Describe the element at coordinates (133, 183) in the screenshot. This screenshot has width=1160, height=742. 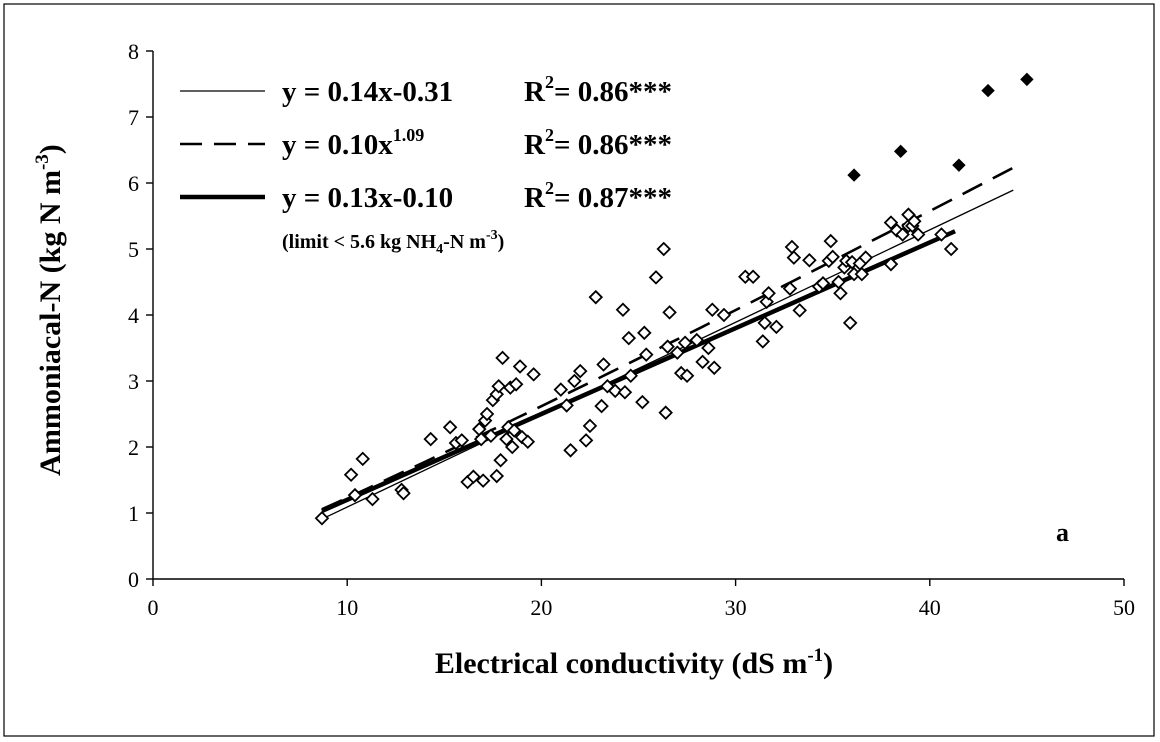
I see `y-tick-label: 6` at that location.